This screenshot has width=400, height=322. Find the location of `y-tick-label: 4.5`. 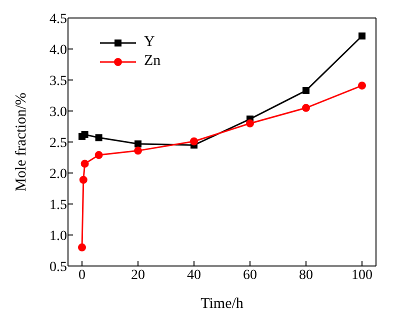

y-tick-label: 4.5 is located at coordinates (58, 19).